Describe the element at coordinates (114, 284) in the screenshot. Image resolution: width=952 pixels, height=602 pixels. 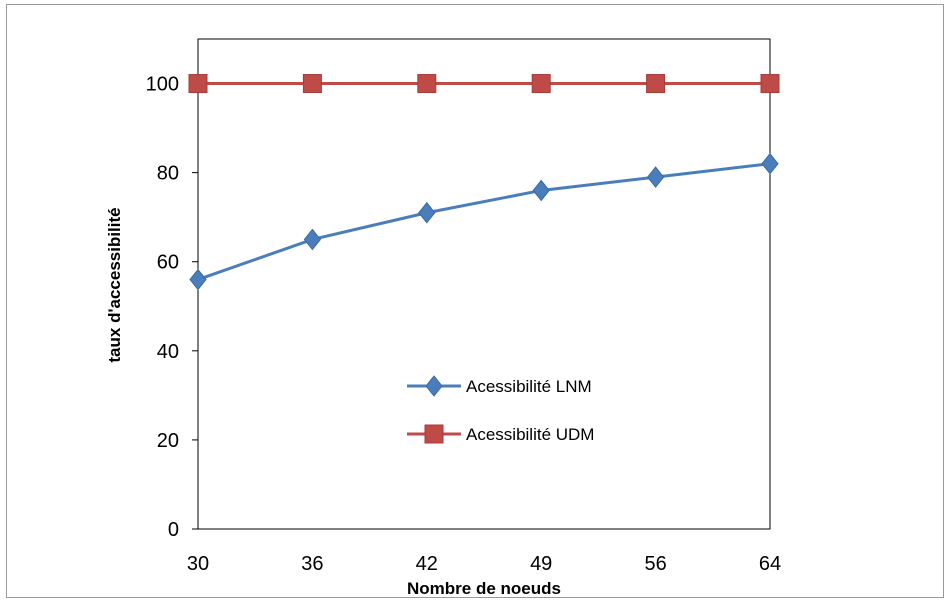
I see `y-axis-title: taux d'accessibilité` at that location.